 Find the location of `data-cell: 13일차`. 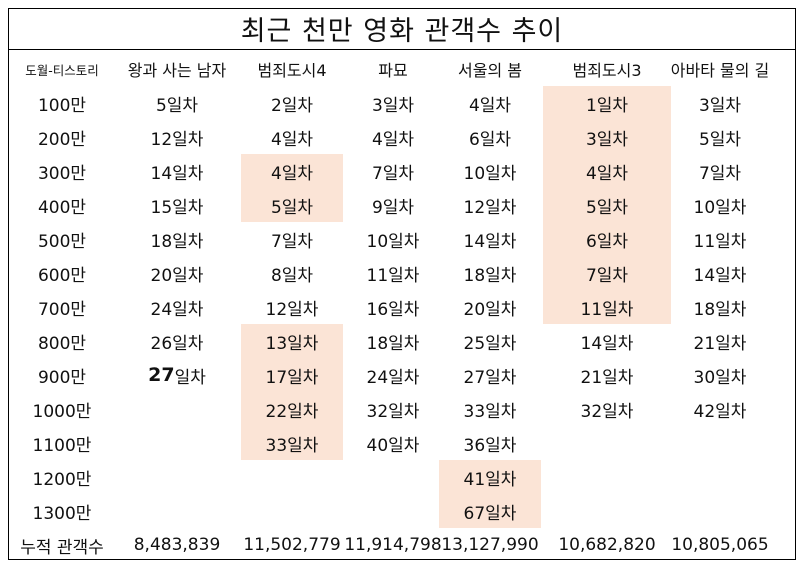

data-cell: 13일차 is located at coordinates (292, 343).